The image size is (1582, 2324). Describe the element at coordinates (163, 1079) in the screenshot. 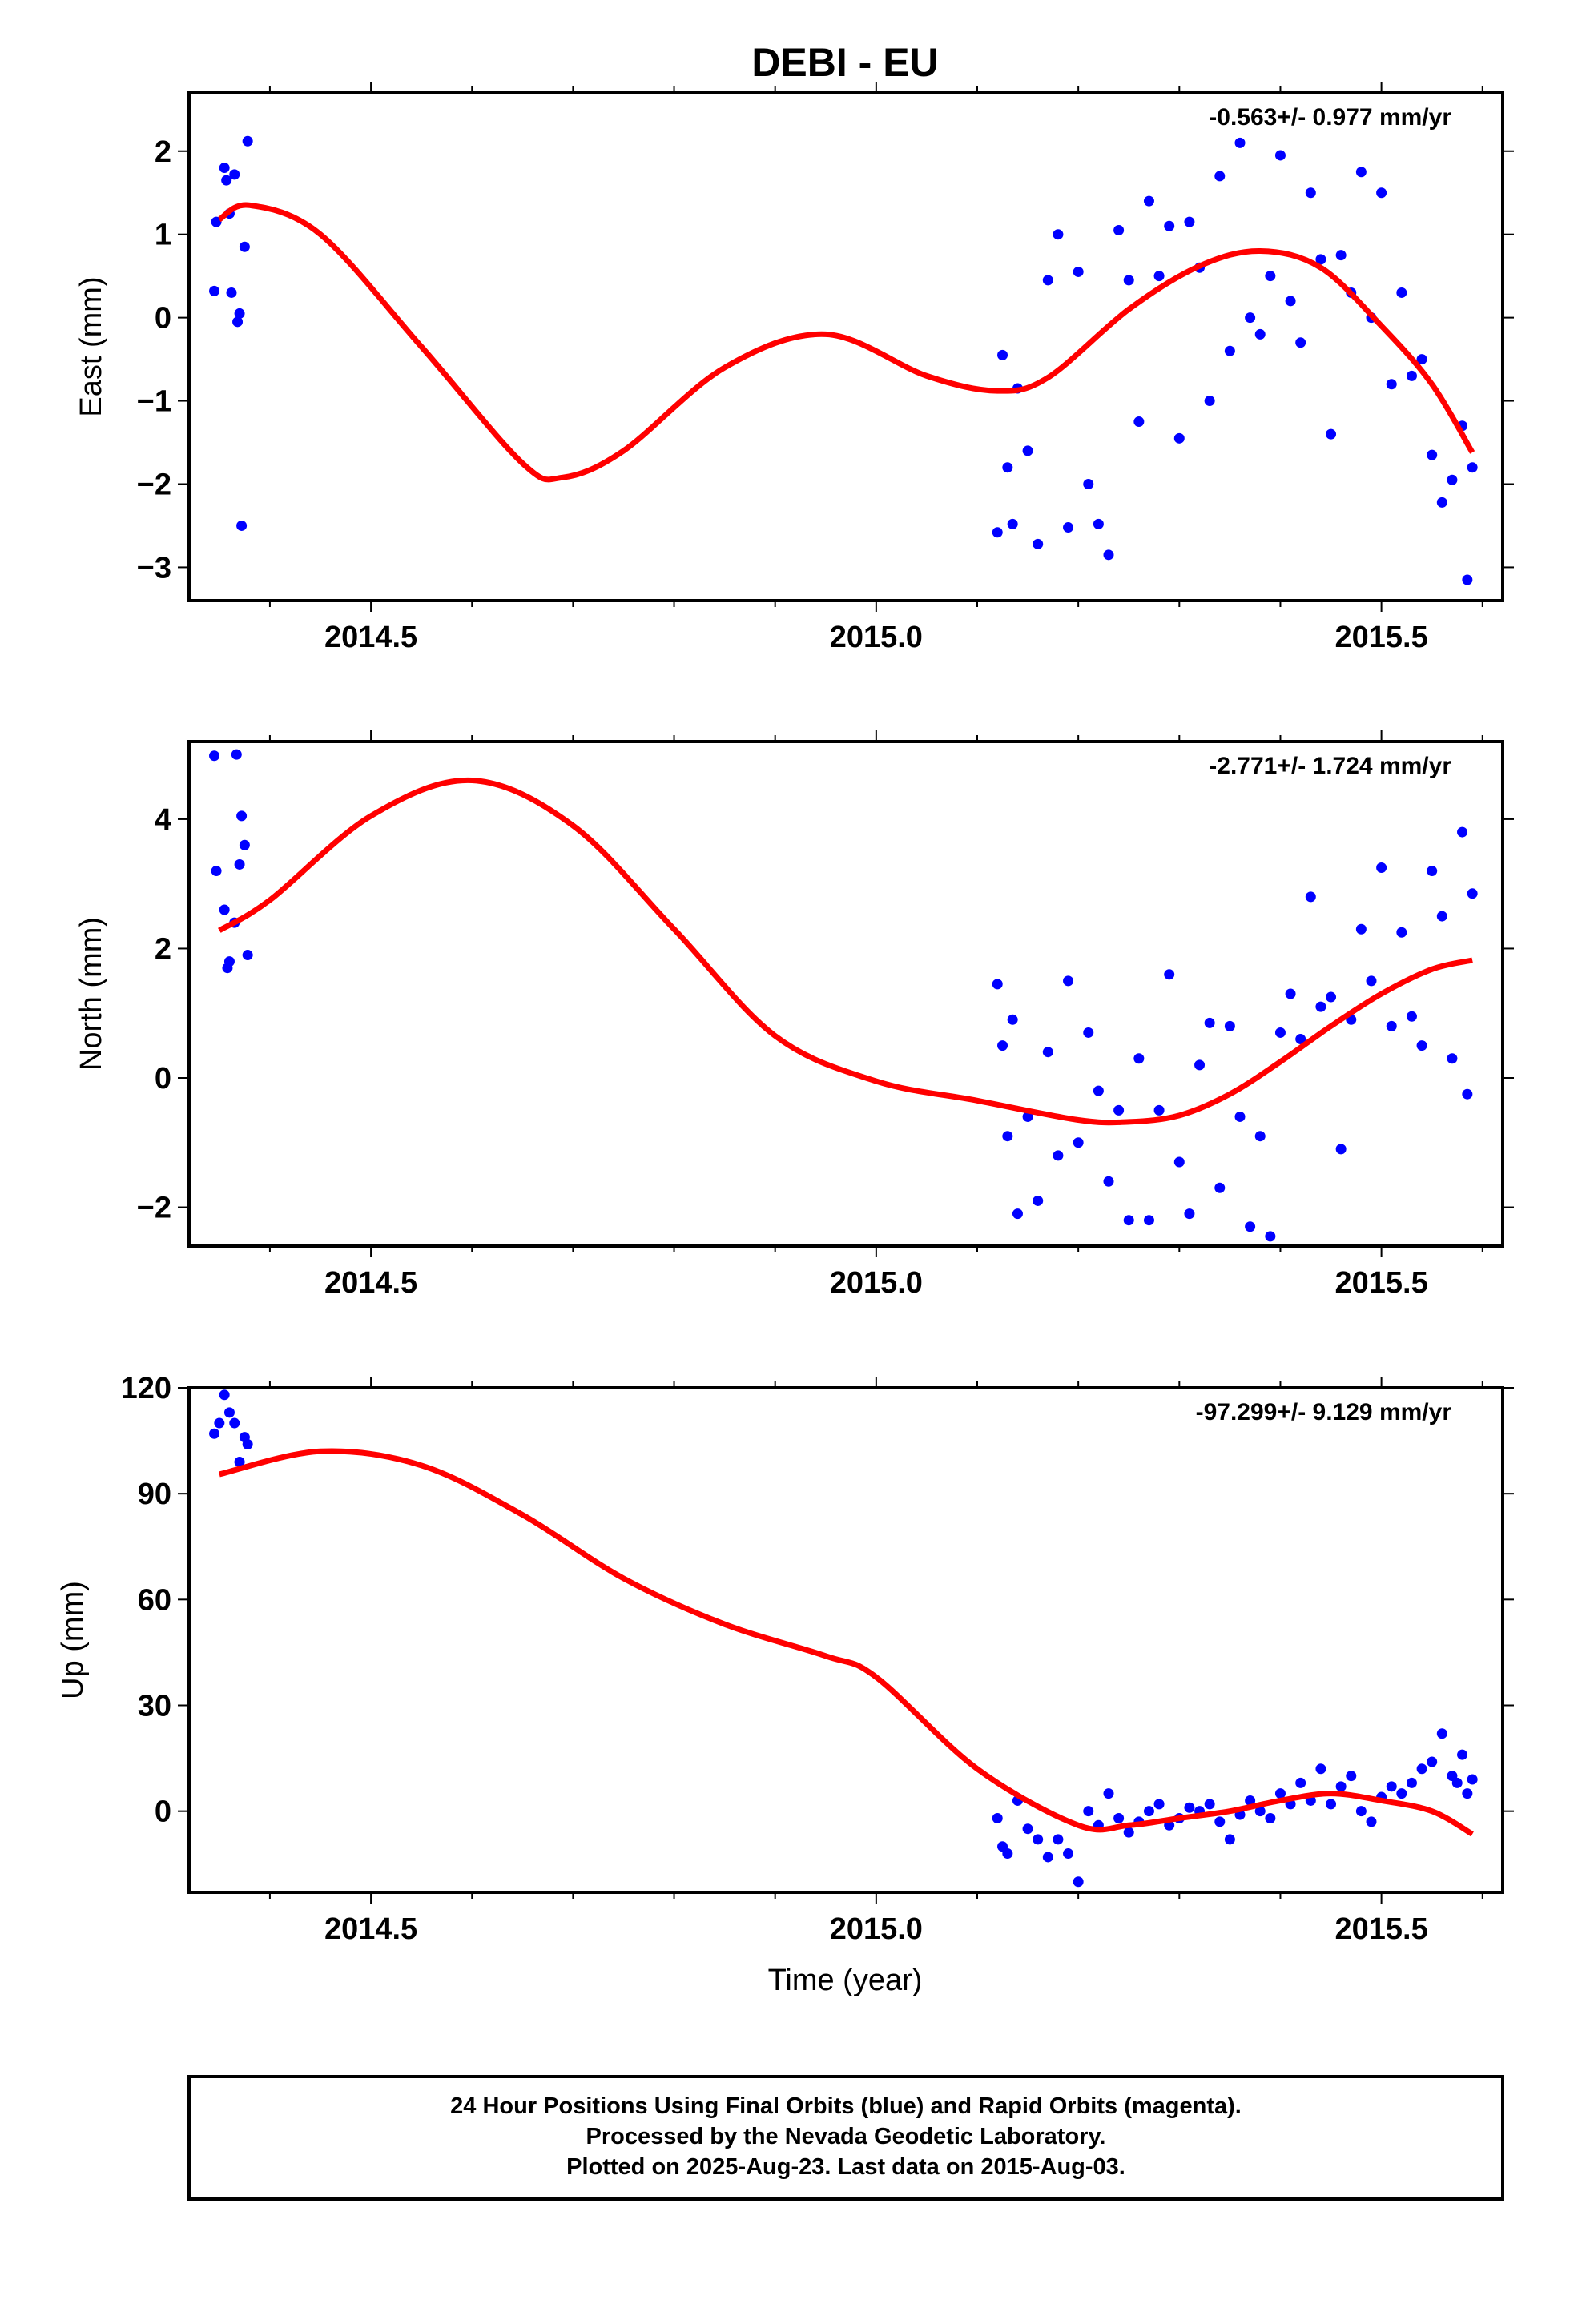

I see `y-tick-label: 0` at that location.